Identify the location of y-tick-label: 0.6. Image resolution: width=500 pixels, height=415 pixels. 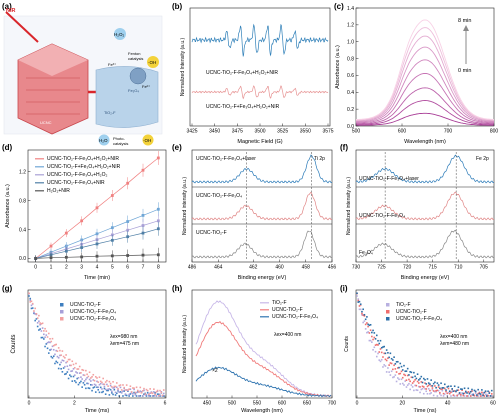
(350, 76).